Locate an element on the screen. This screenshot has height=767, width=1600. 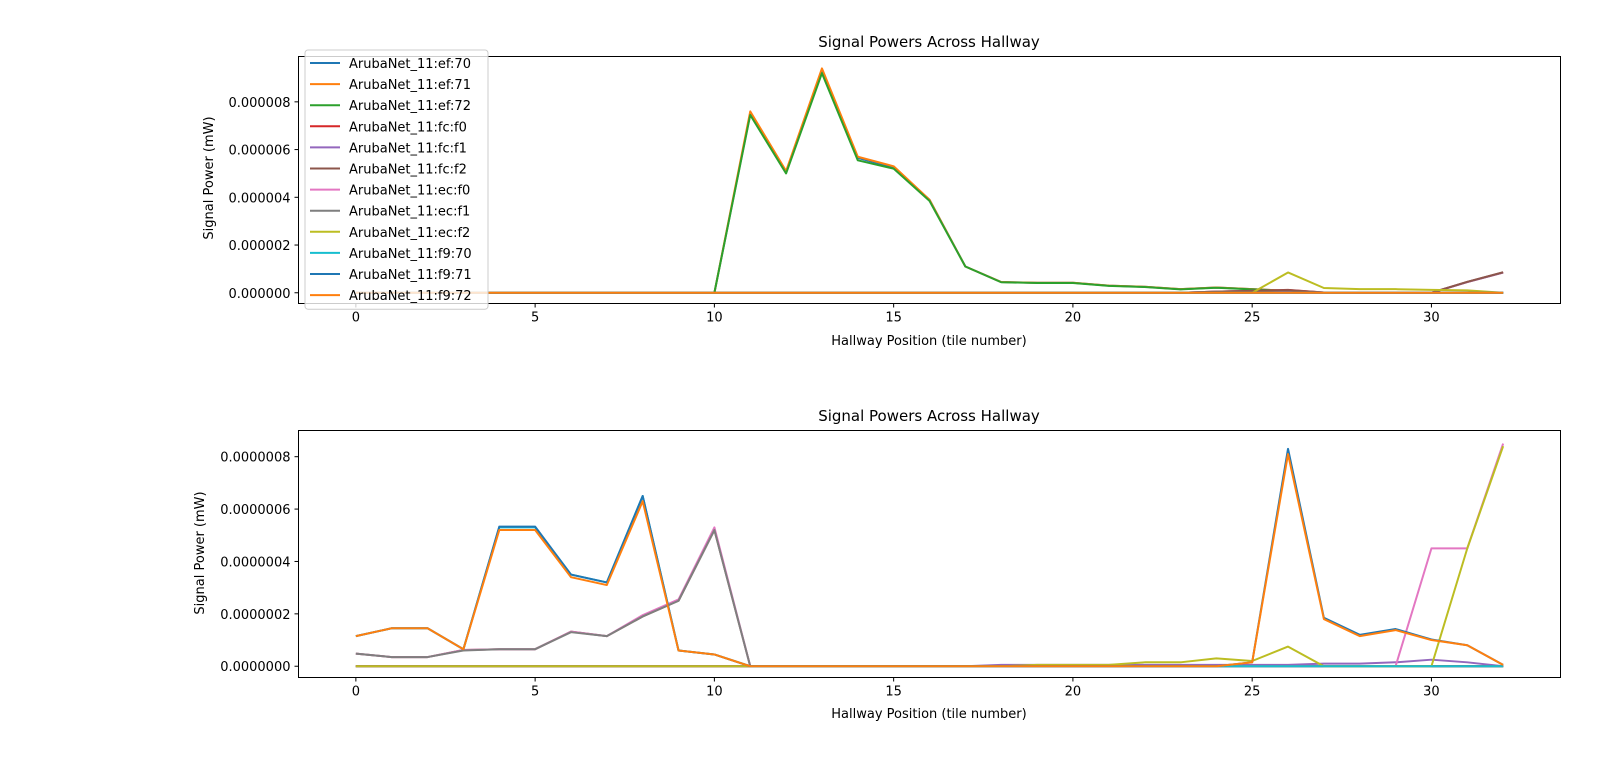
y-tick-label: 0.000006 is located at coordinates (259, 151).